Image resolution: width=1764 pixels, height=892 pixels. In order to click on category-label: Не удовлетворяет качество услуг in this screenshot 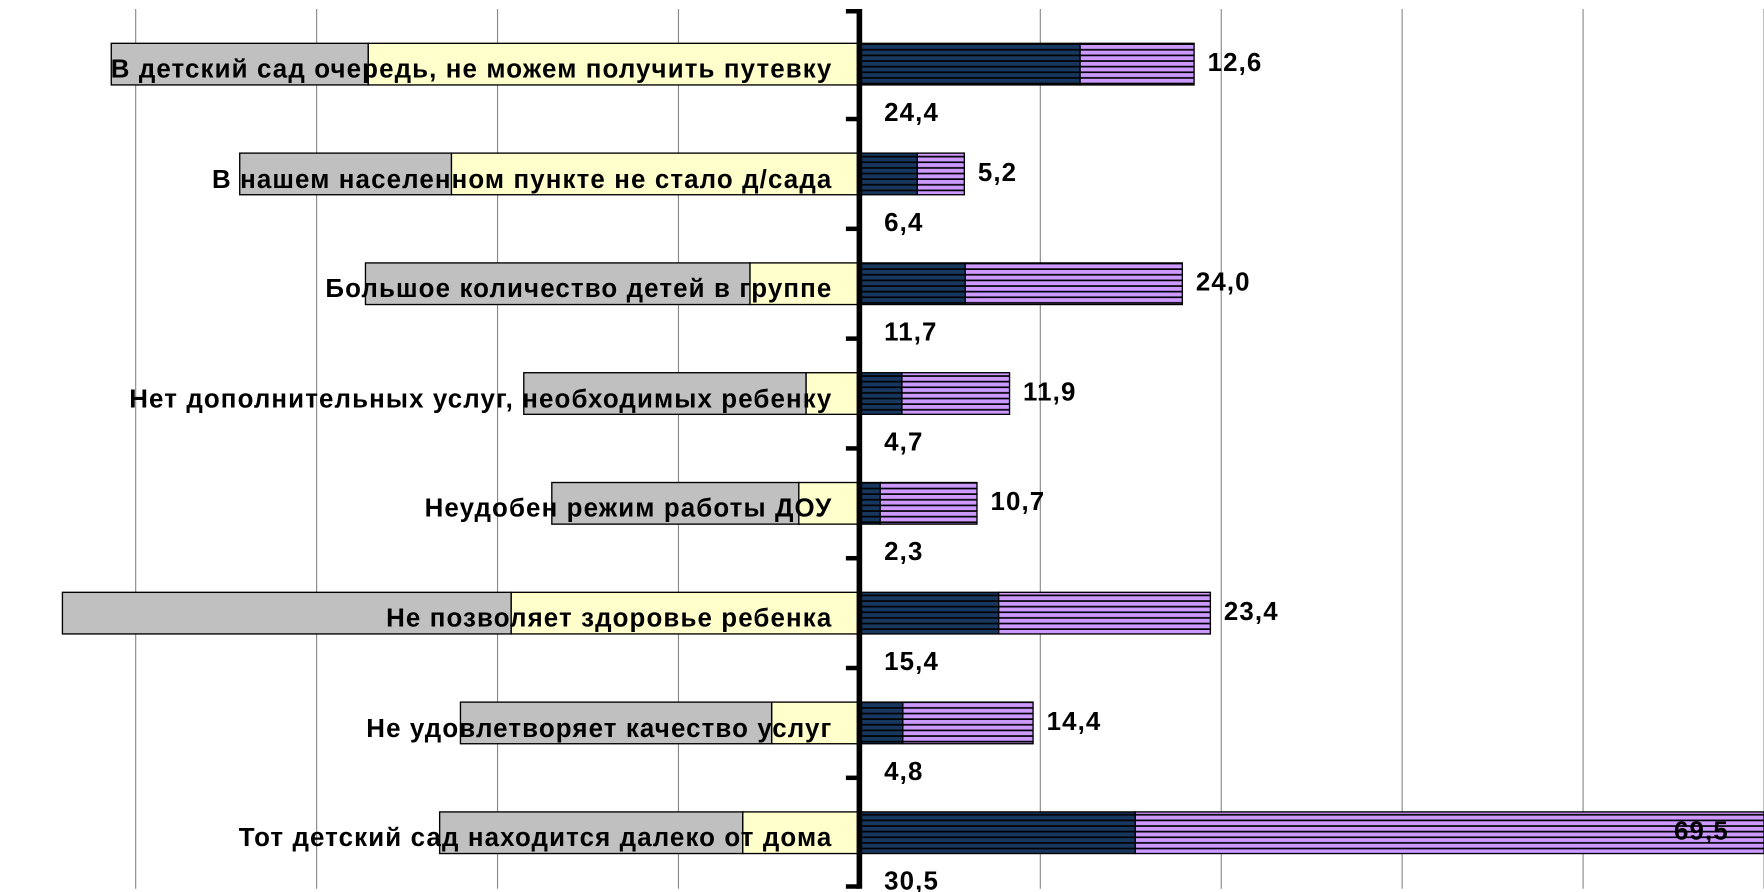, I will do `click(599, 727)`.